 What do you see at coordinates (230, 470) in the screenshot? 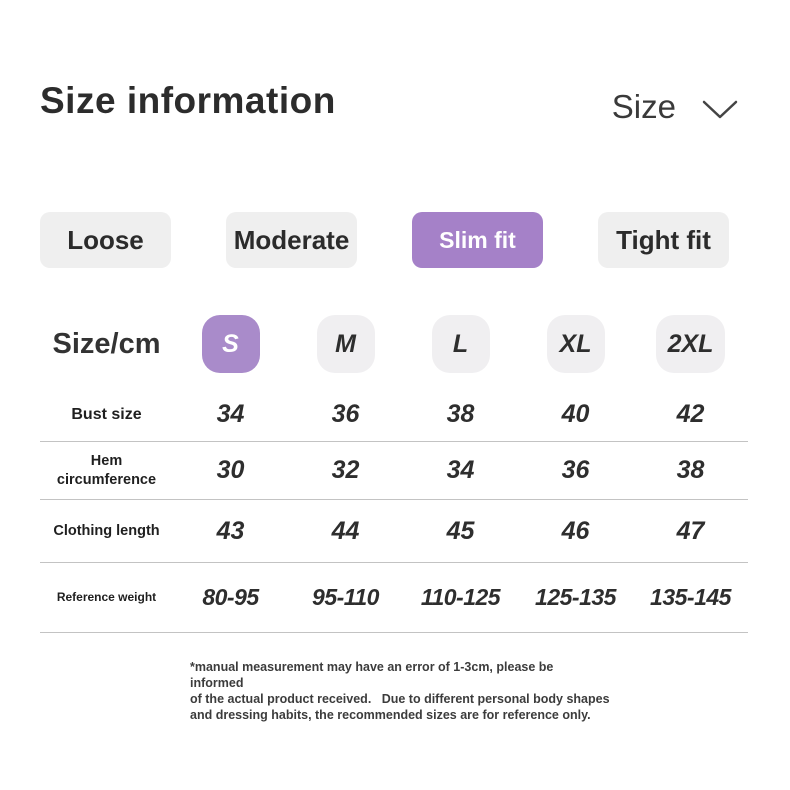
I see `hem-value-s: 30` at bounding box center [230, 470].